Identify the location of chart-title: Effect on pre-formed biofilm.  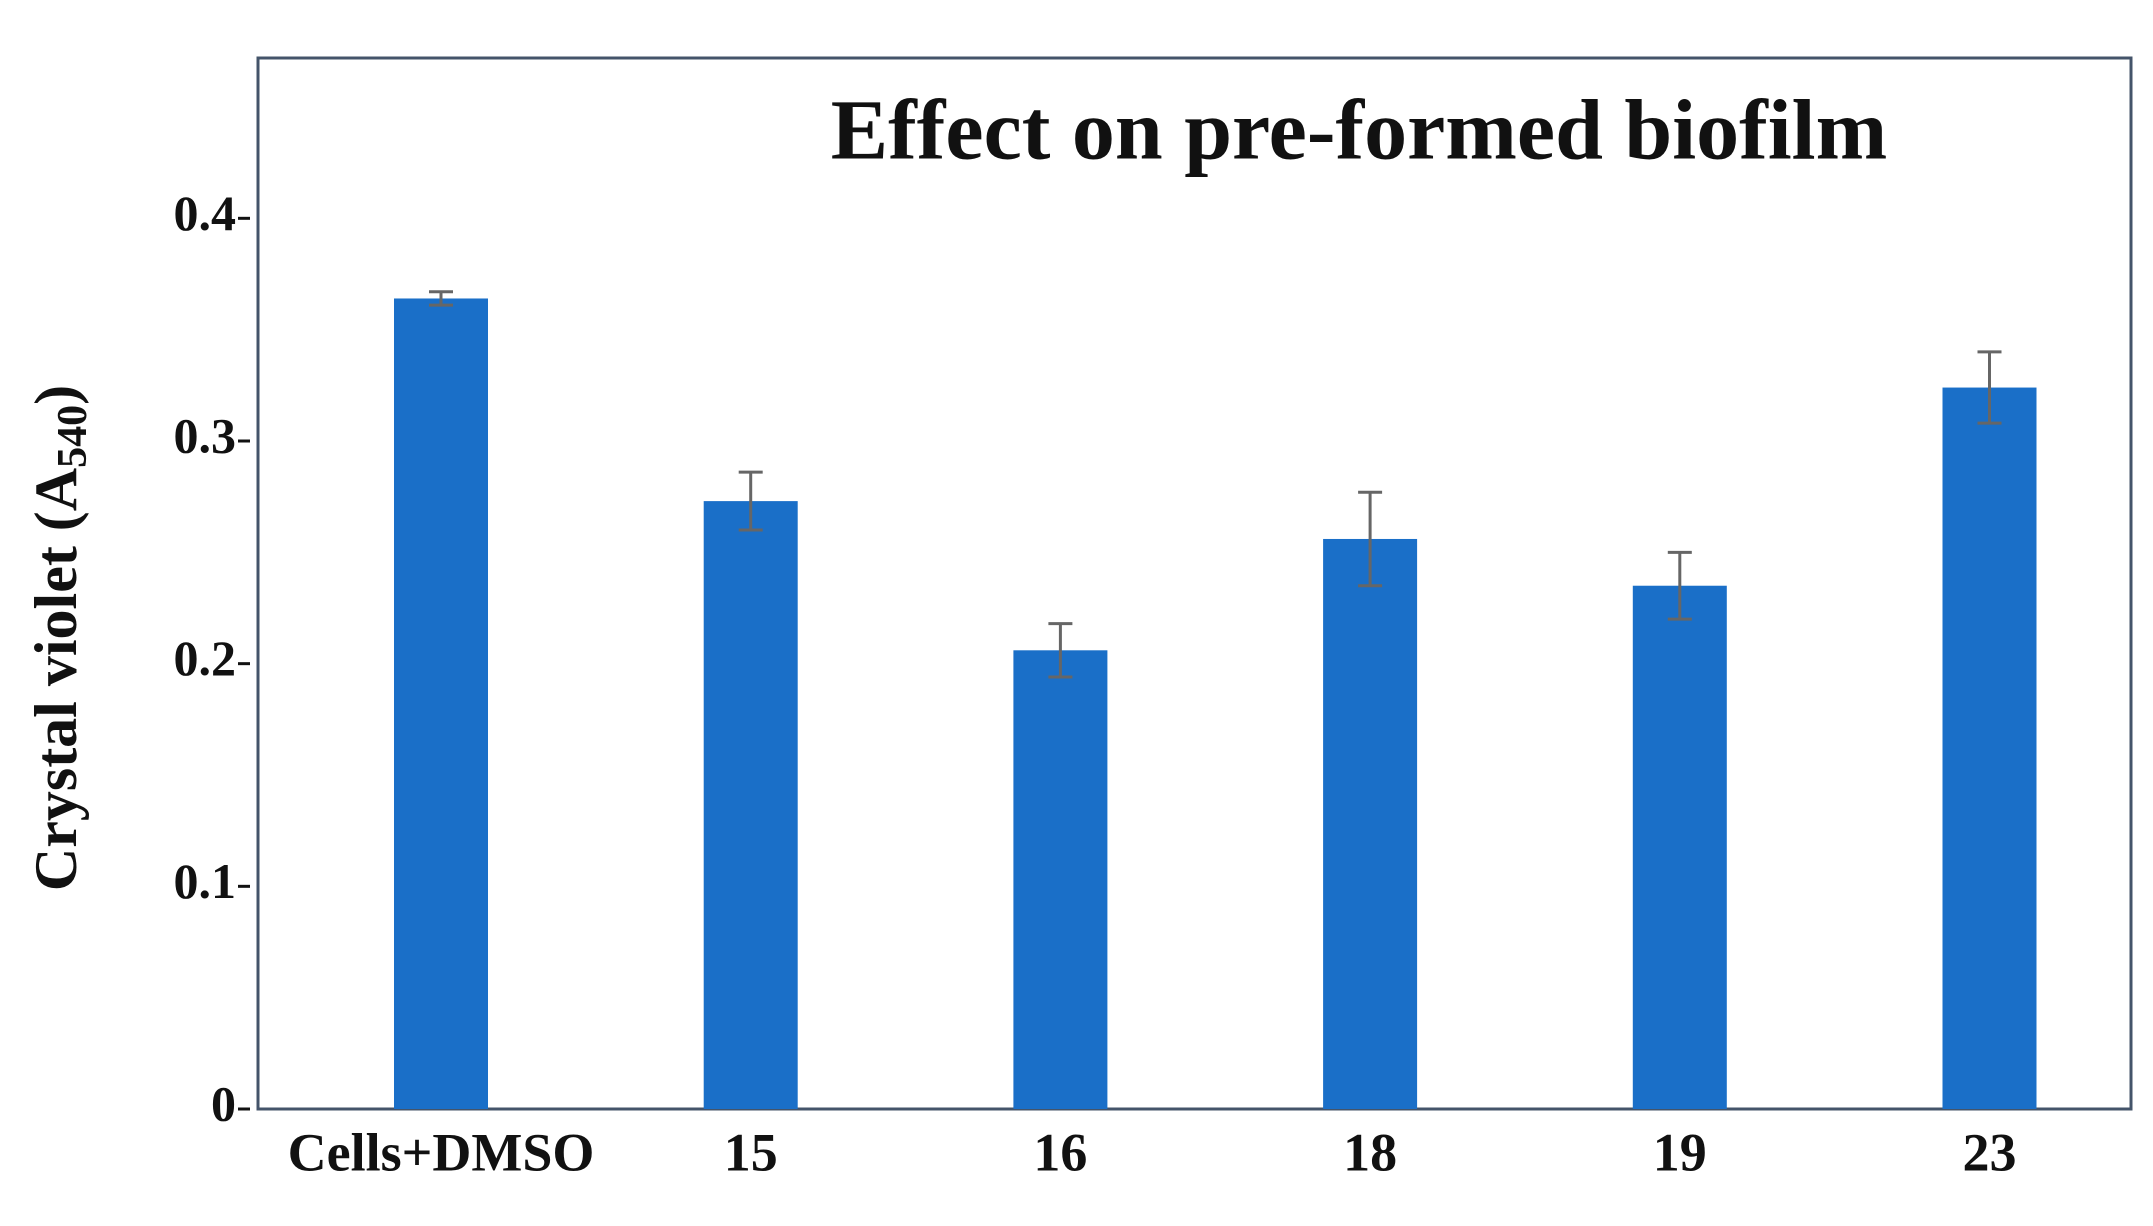
(1359, 130).